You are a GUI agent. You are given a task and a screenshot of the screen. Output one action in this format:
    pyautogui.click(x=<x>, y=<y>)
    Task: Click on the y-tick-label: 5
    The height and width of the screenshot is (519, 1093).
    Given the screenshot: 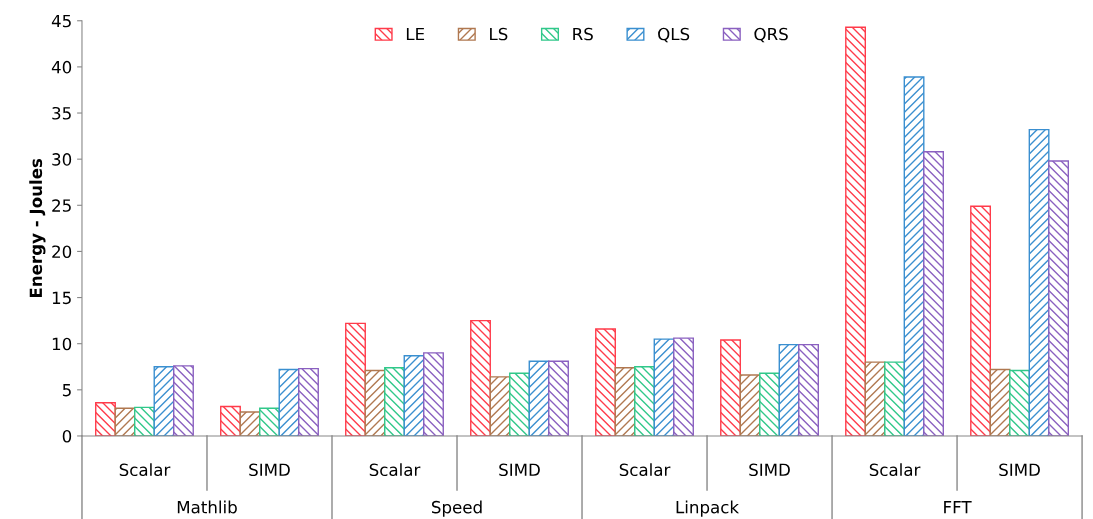 What is the action you would take?
    pyautogui.click(x=66, y=390)
    